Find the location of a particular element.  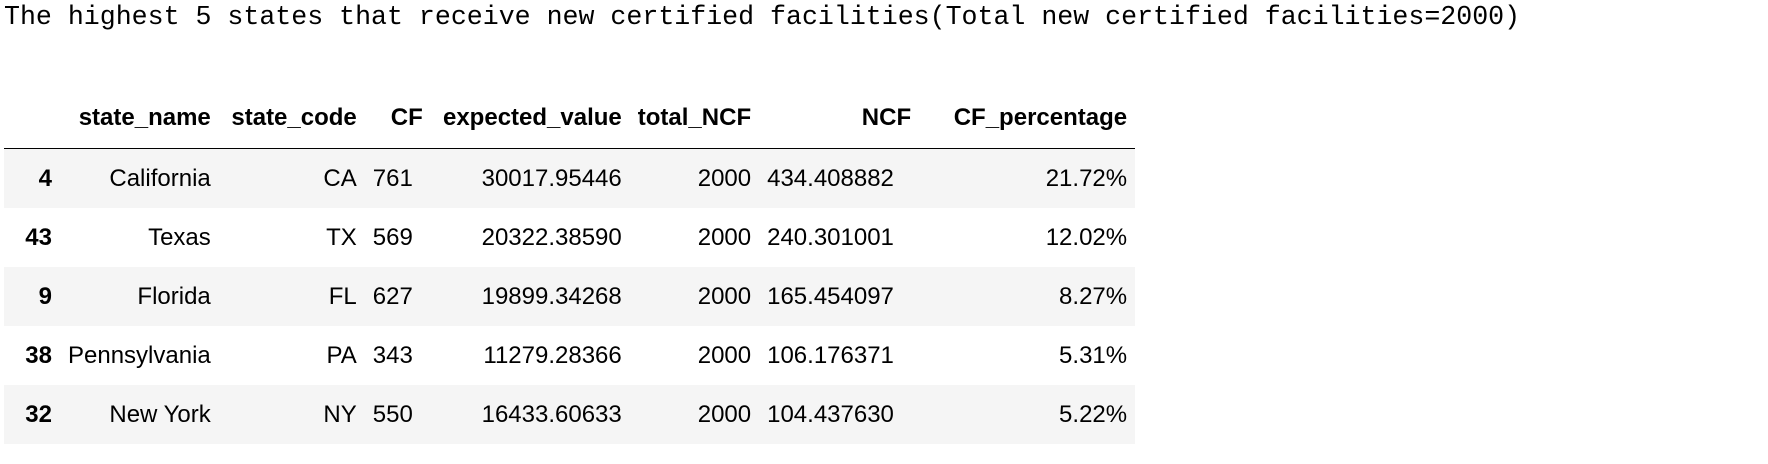

column-header-state-name: state_name is located at coordinates (139, 118).